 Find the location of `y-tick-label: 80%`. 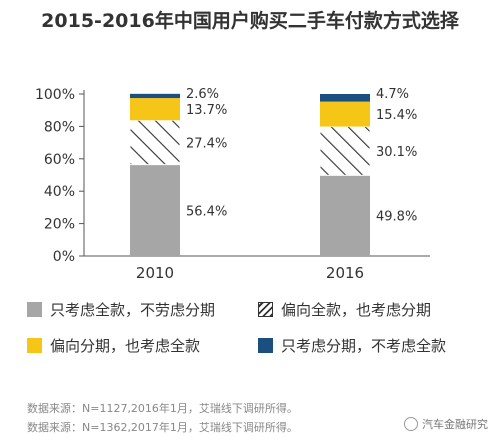

y-tick-label: 80% is located at coordinates (59, 127).